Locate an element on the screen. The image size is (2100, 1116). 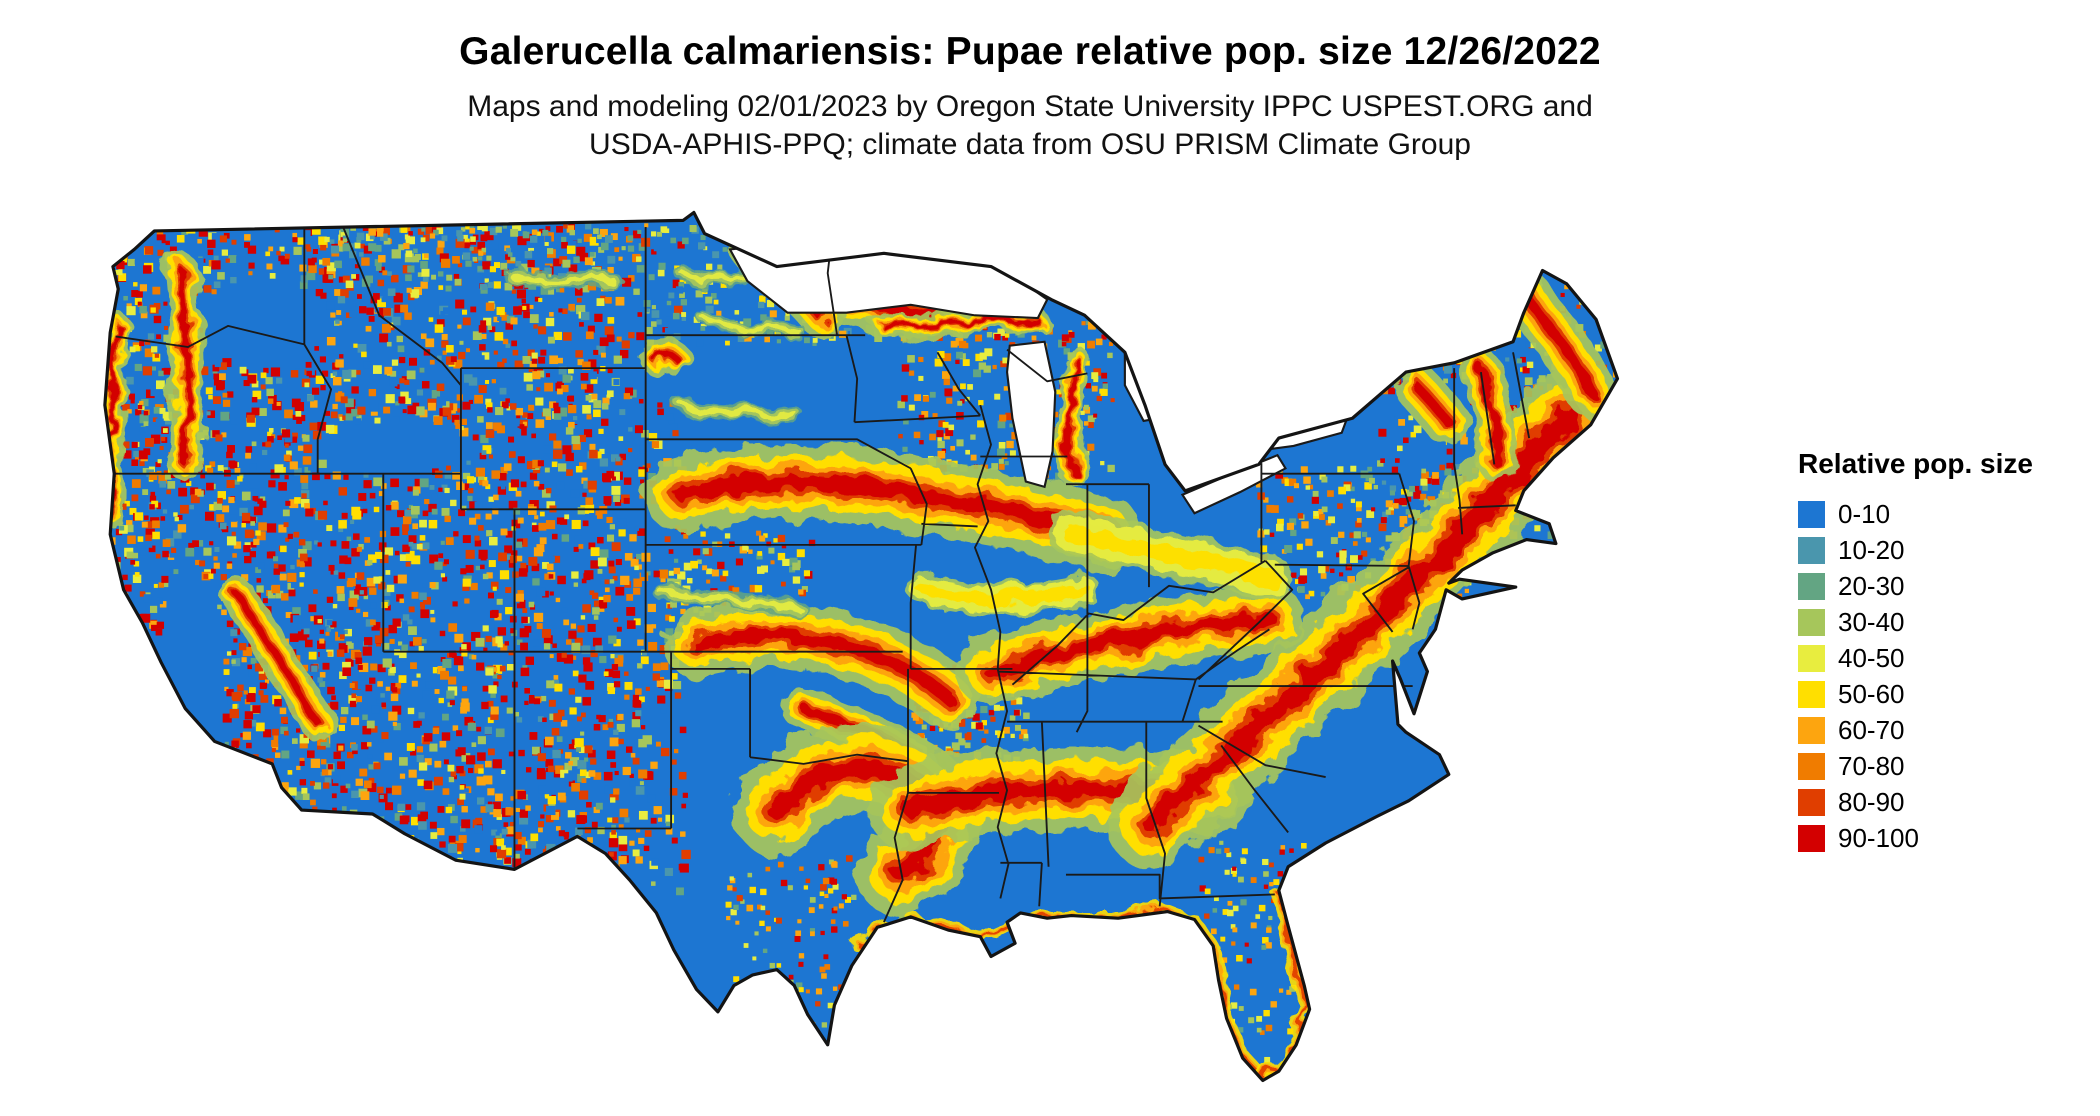
legend-label: 60-70 is located at coordinates (1871, 729).